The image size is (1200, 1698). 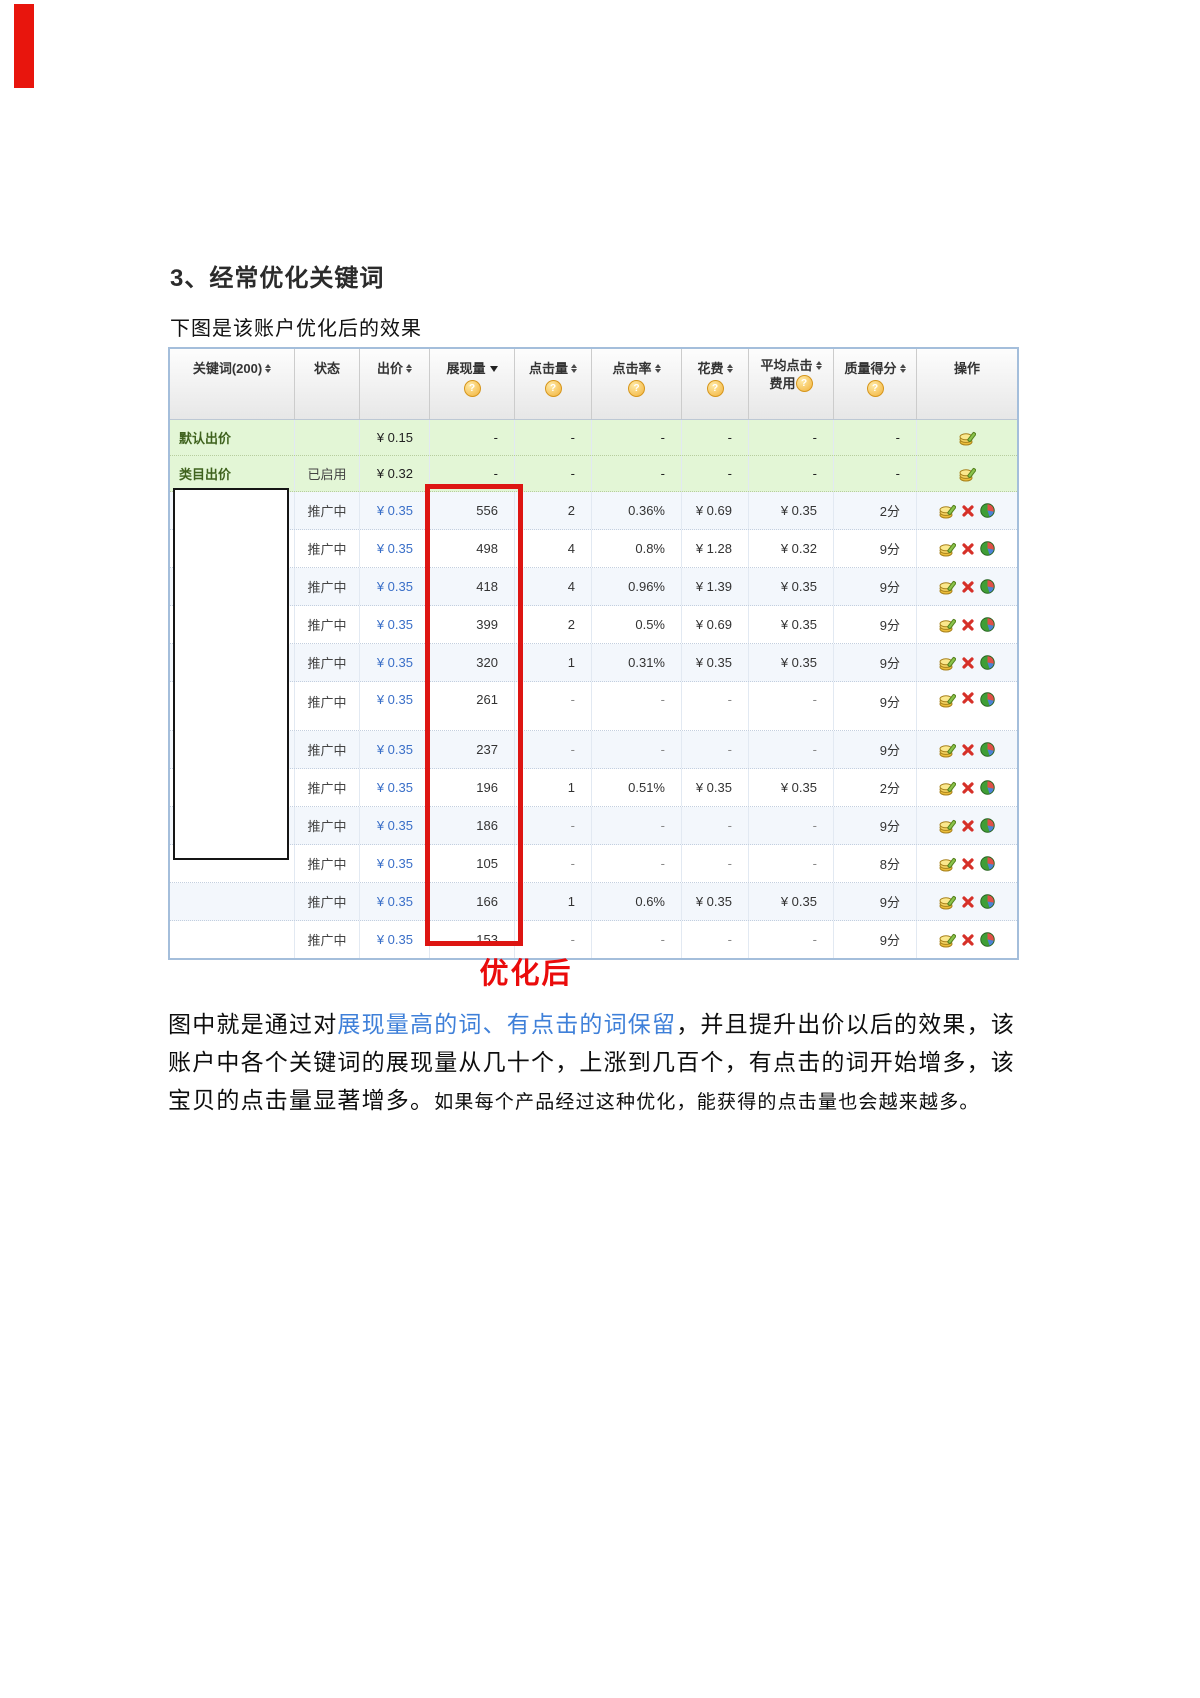 I want to click on ctr-cell: 0.6%, so click(x=637, y=901).